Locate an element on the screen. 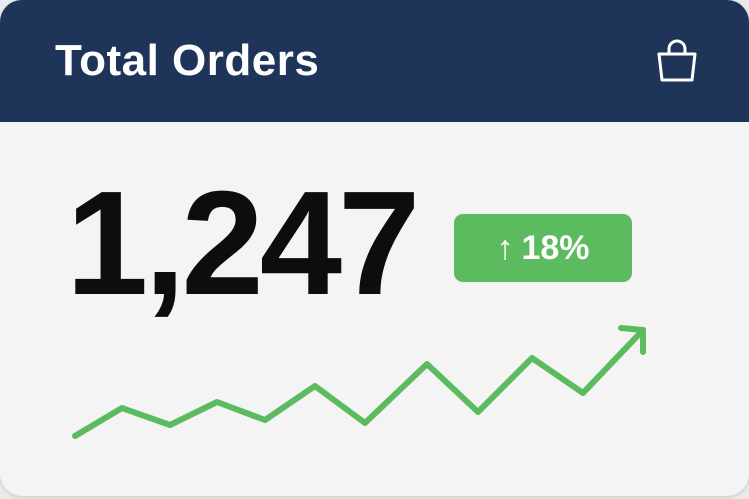 This screenshot has width=749, height=499. shopping-bag-icon is located at coordinates (677, 60).